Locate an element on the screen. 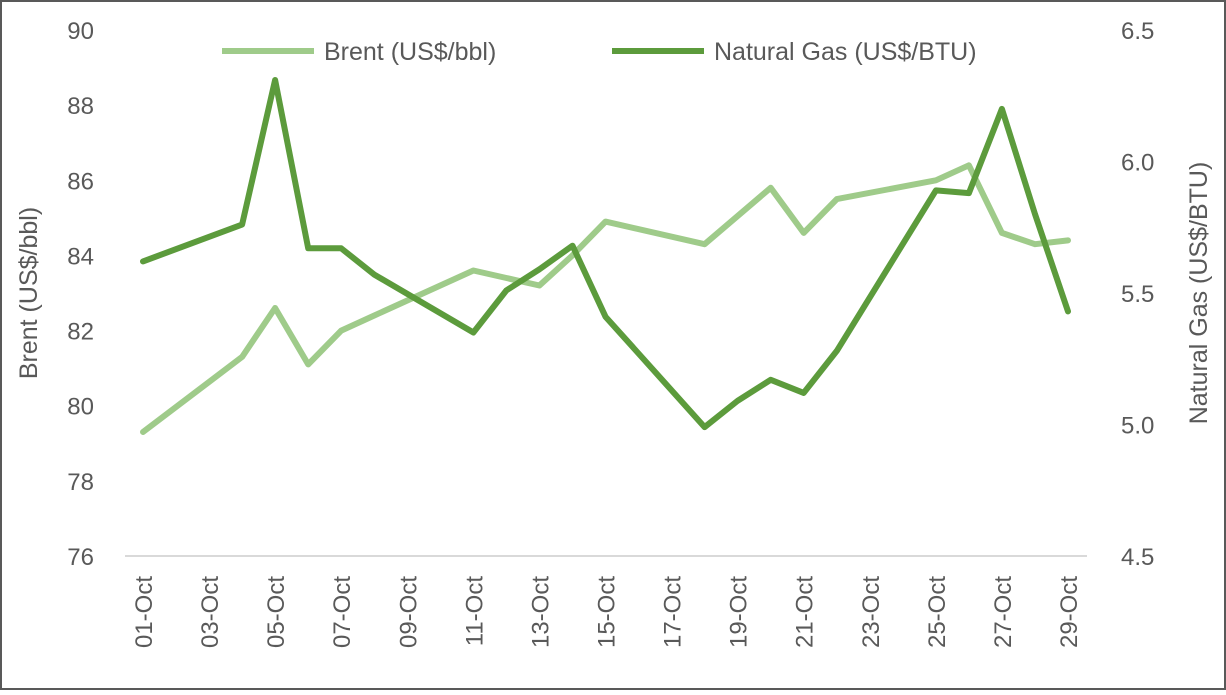  left-tick-label: 82 is located at coordinates (80, 332).